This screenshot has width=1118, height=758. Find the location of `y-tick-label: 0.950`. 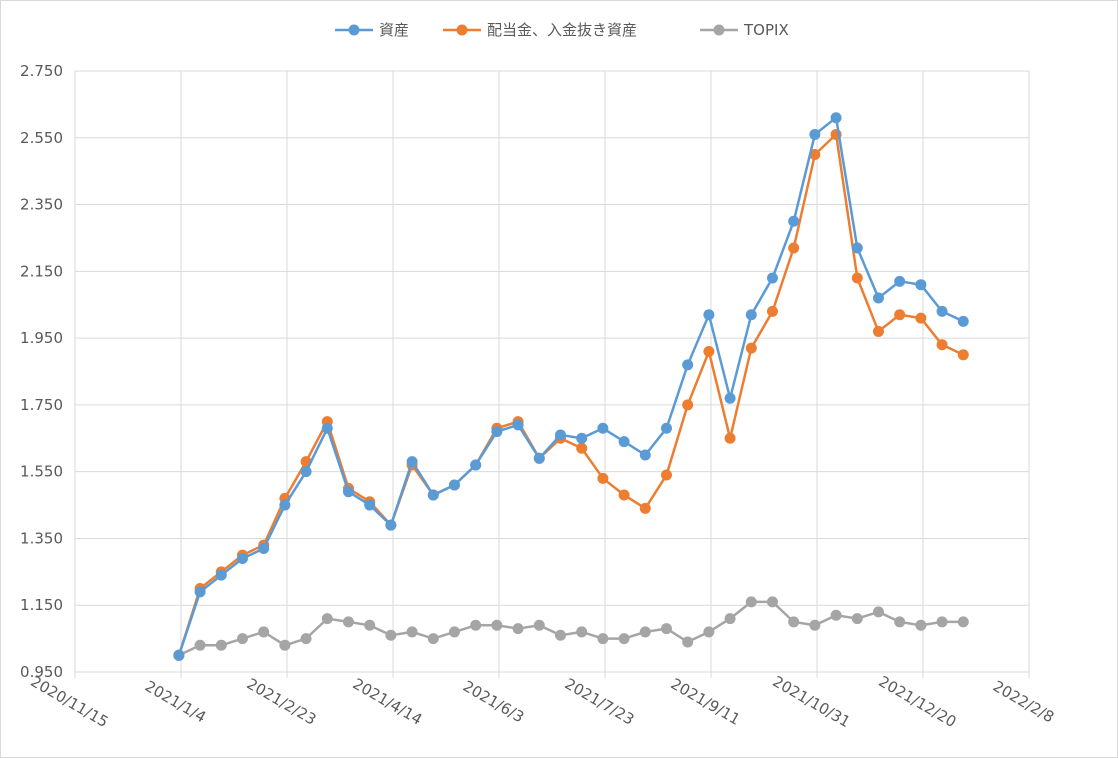

y-tick-label: 0.950 is located at coordinates (41, 672).